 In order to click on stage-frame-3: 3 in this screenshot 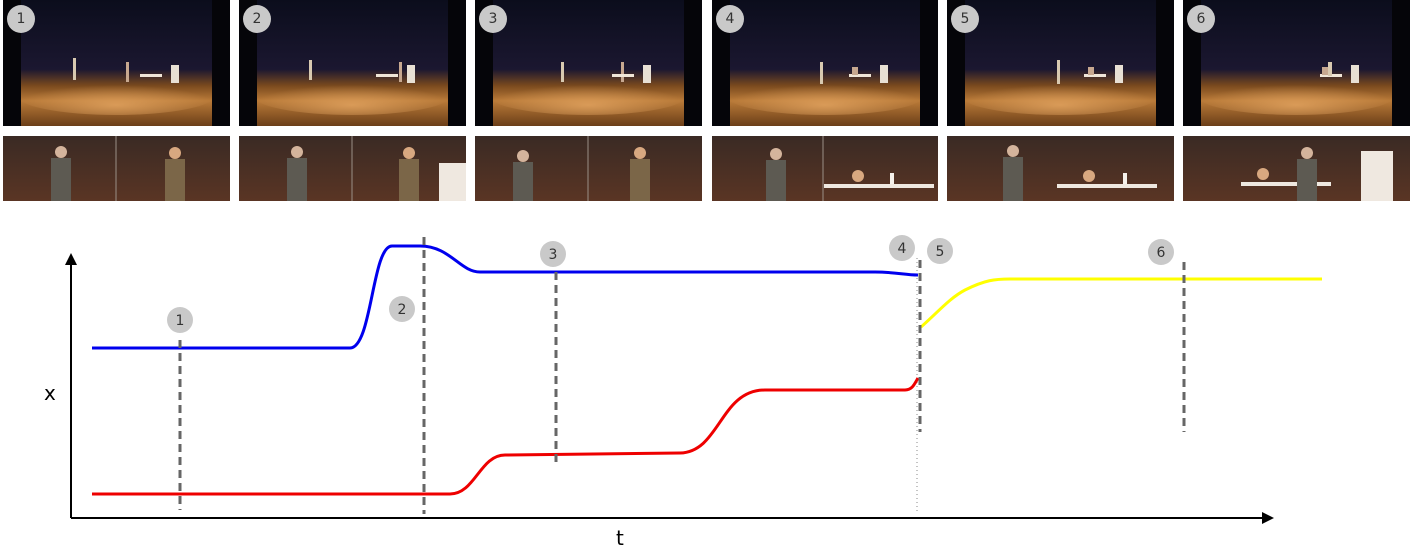, I will do `click(588, 63)`.